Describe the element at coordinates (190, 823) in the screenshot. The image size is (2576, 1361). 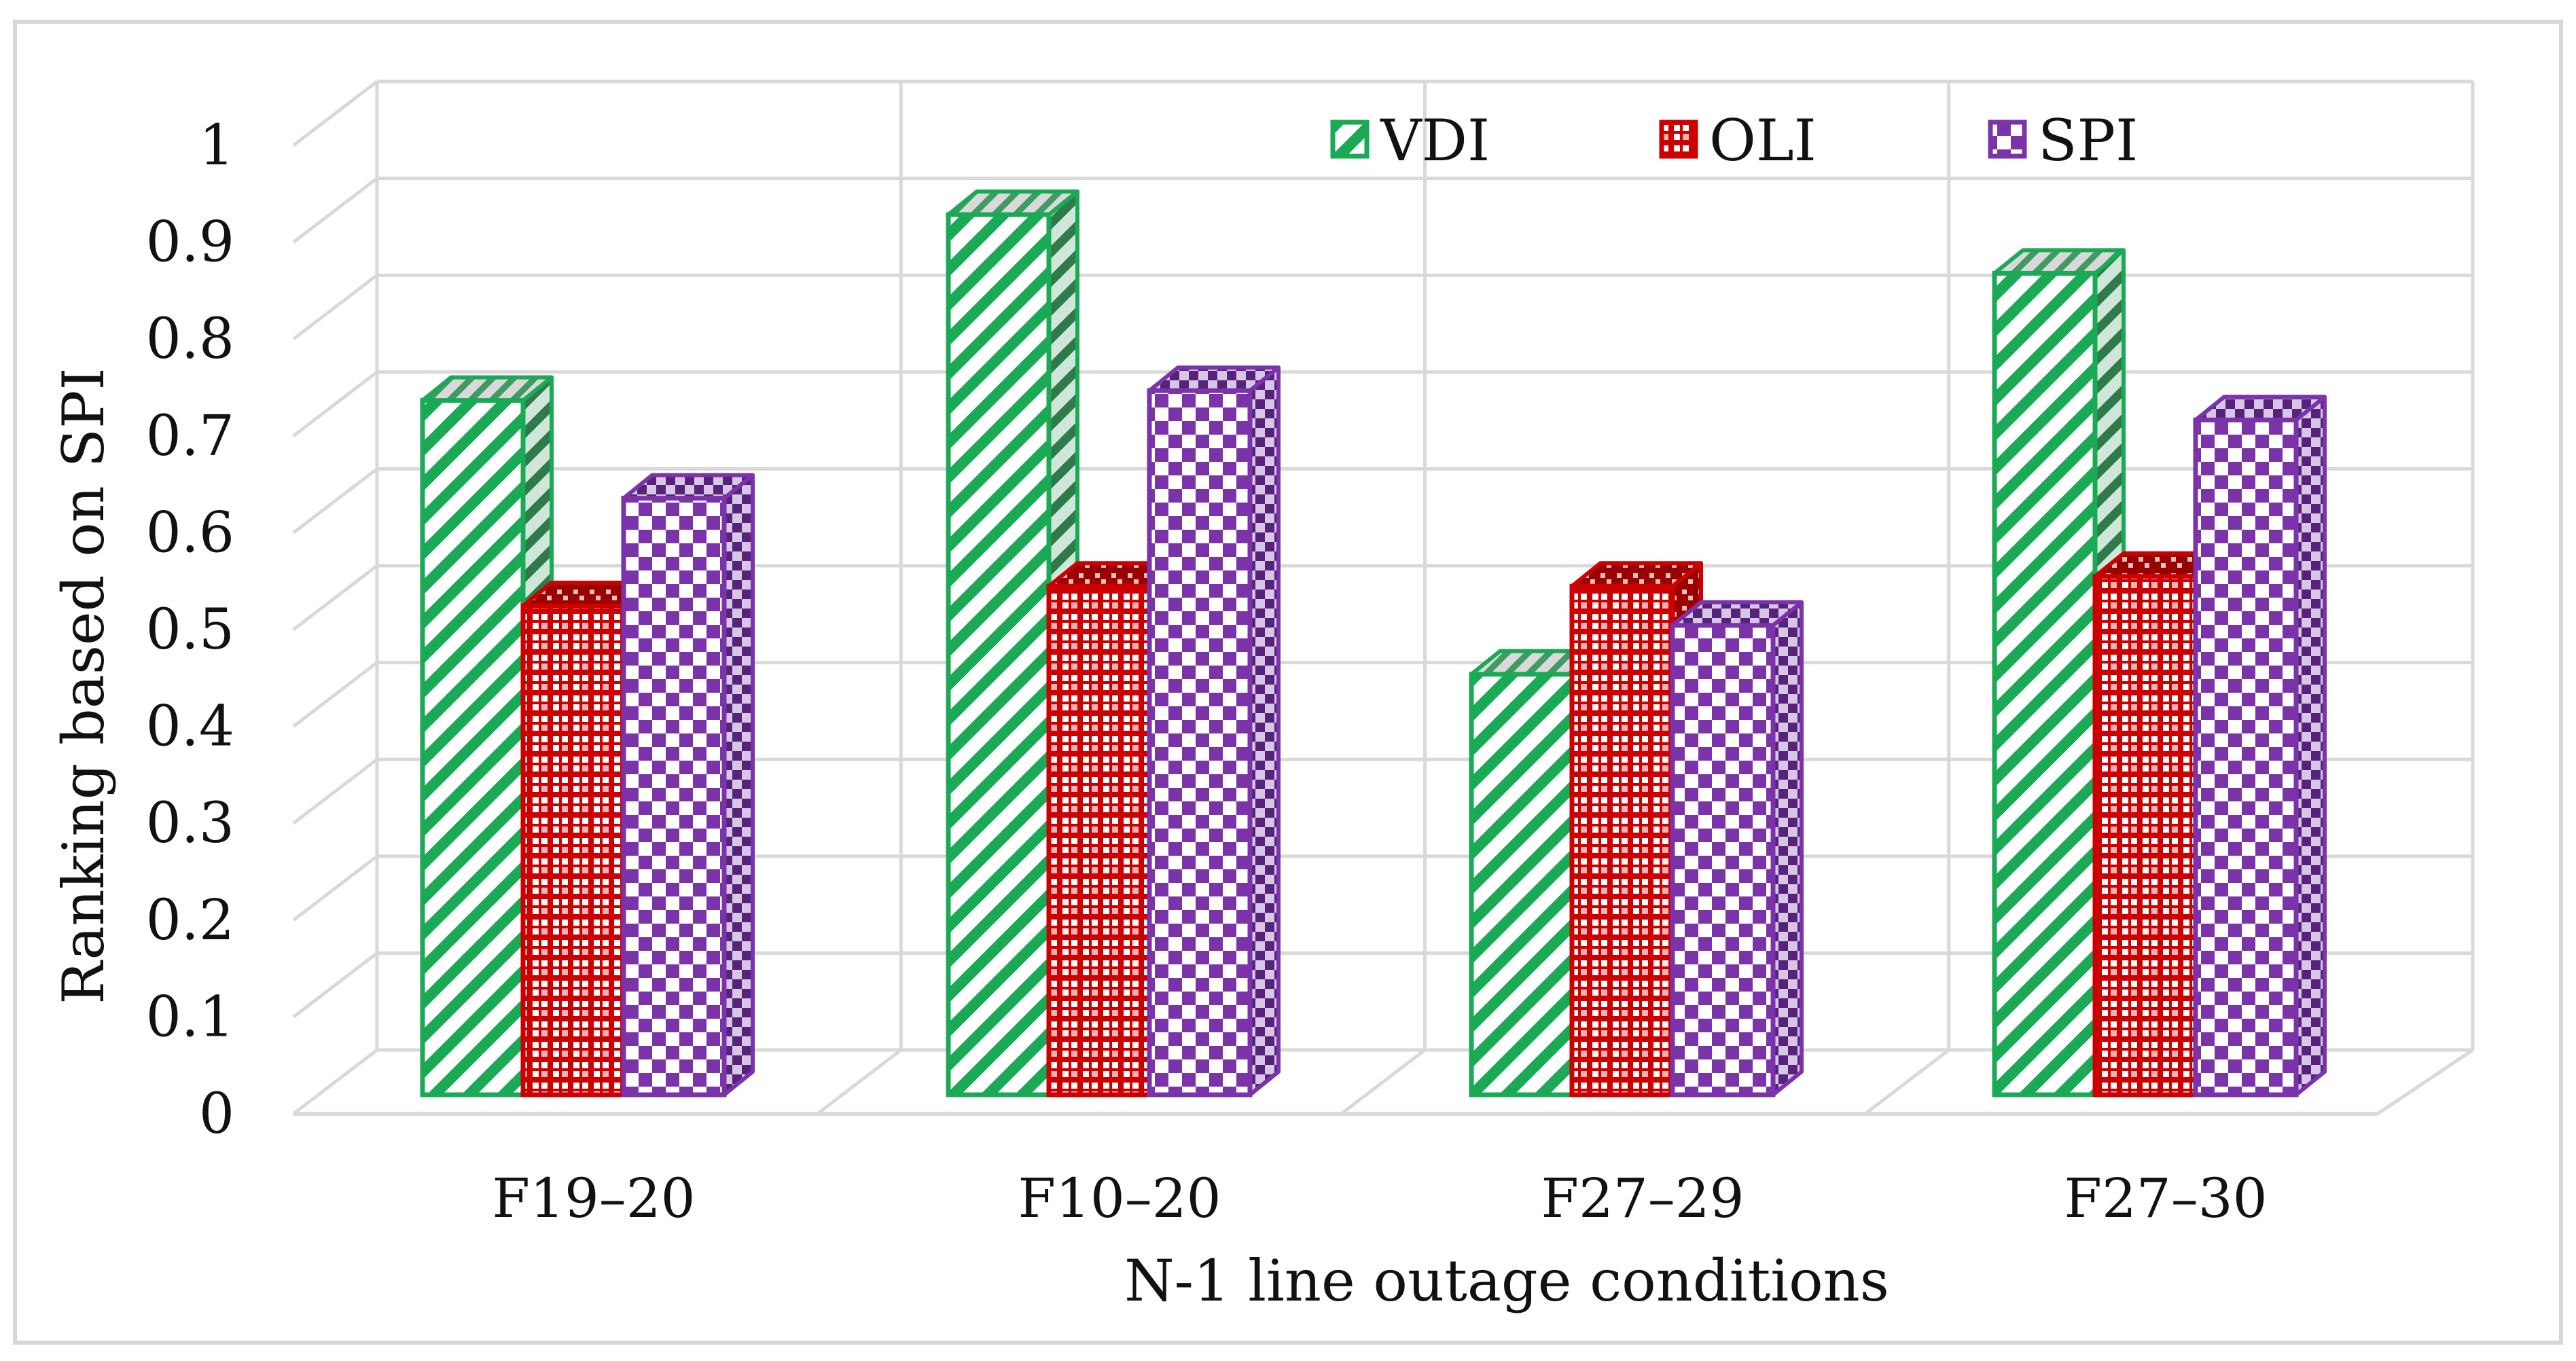
I see `y-tick-label: 0.3` at that location.